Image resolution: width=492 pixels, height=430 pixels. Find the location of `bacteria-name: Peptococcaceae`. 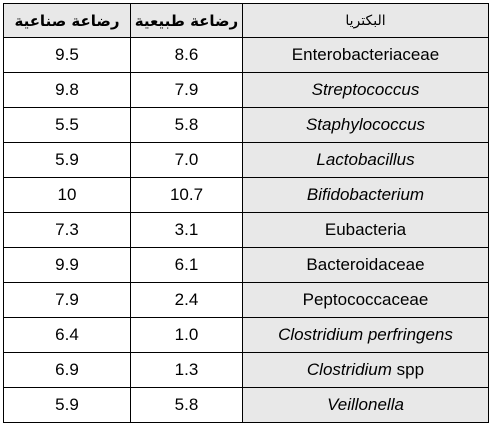

bacteria-name: Peptococcaceae is located at coordinates (365, 299).